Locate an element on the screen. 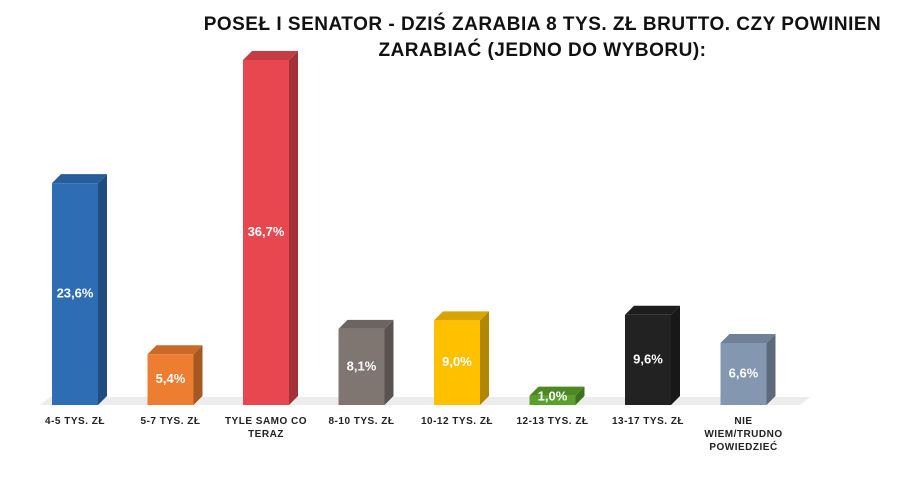 This screenshot has width=915, height=503. x-tick-label: 10-12 TYS. ZŁ is located at coordinates (457, 421).